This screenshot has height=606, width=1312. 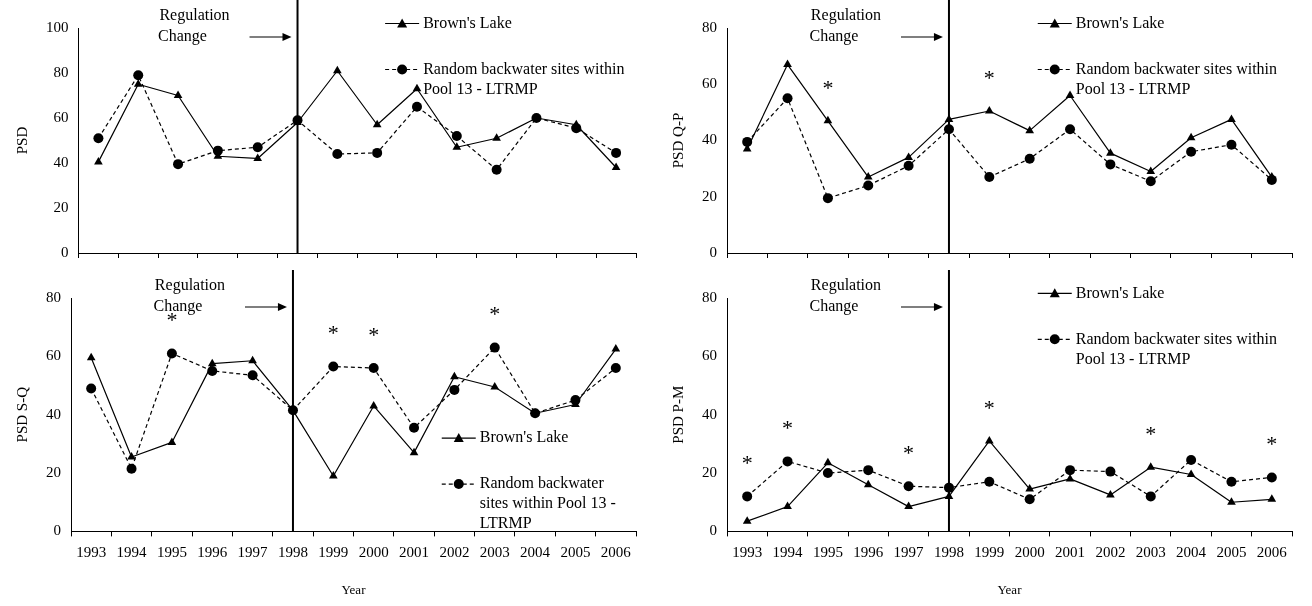 I want to click on y-axis-title: PSD, so click(x=21, y=140).